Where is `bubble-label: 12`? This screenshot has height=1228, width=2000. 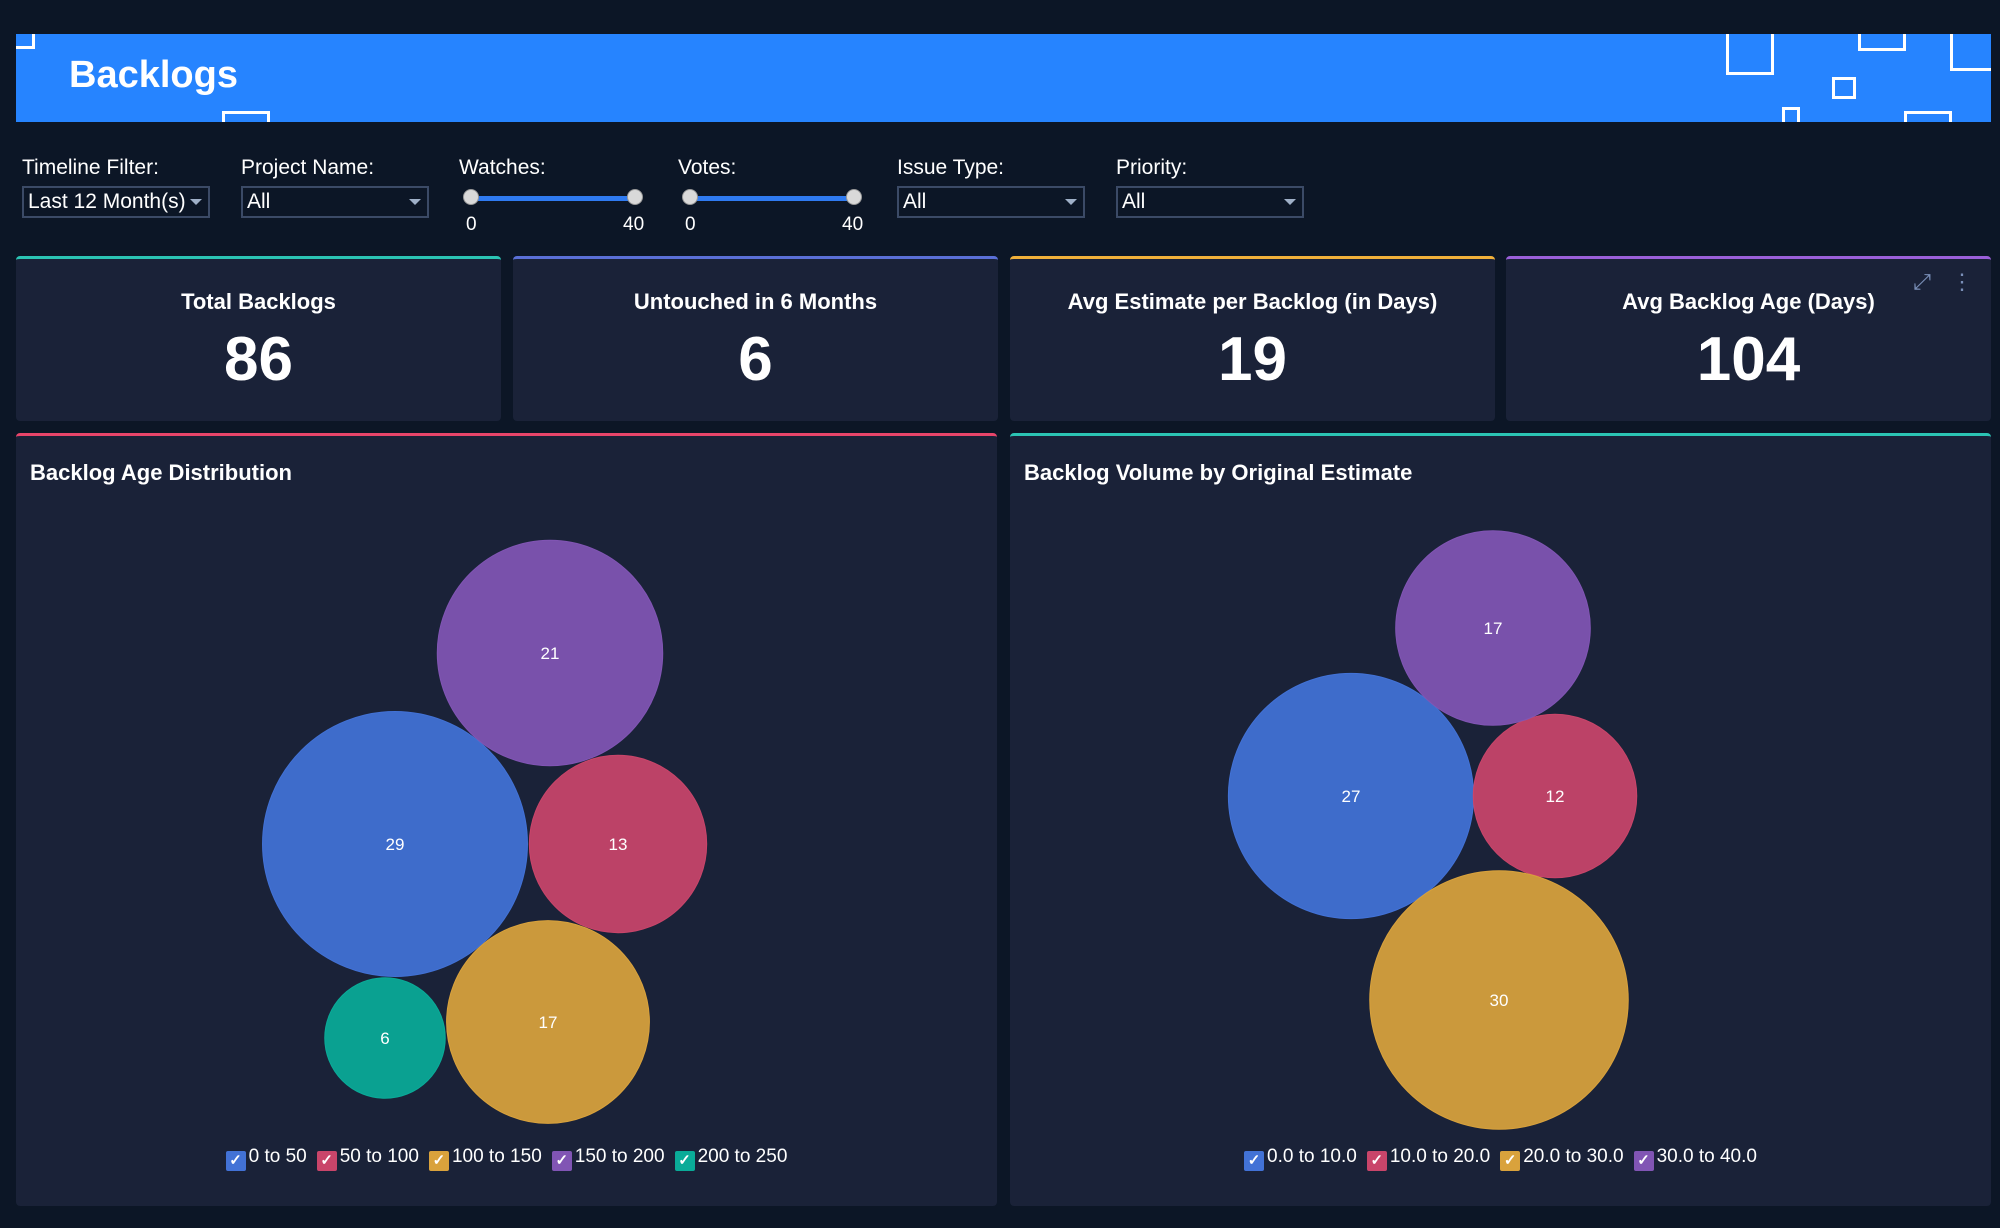 bubble-label: 12 is located at coordinates (1555, 796).